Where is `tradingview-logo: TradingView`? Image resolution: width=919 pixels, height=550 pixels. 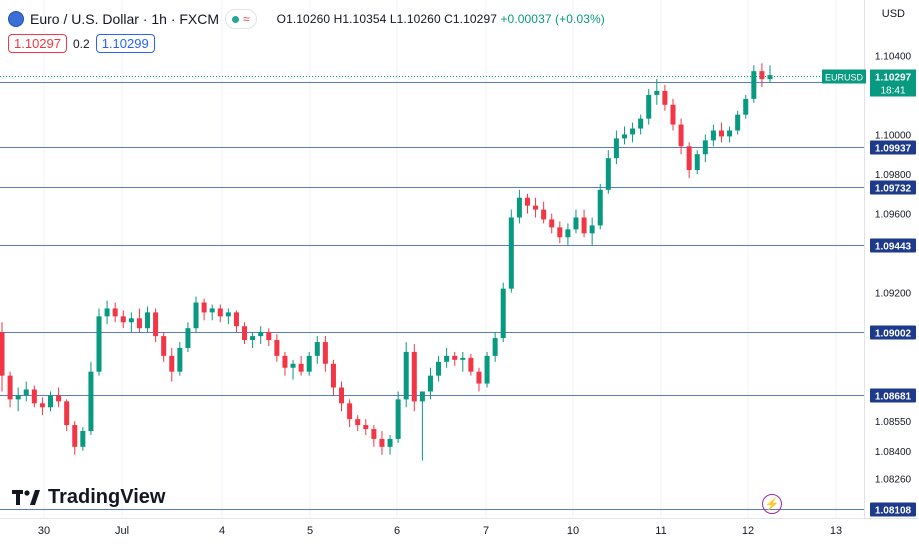
tradingview-logo: TradingView is located at coordinates (88, 497).